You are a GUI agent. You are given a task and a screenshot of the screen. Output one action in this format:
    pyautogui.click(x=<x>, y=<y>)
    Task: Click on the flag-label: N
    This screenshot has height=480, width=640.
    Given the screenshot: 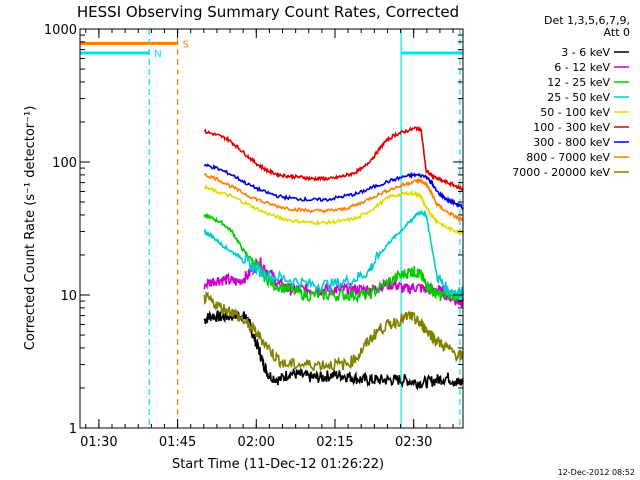 What is the action you would take?
    pyautogui.click(x=157, y=54)
    